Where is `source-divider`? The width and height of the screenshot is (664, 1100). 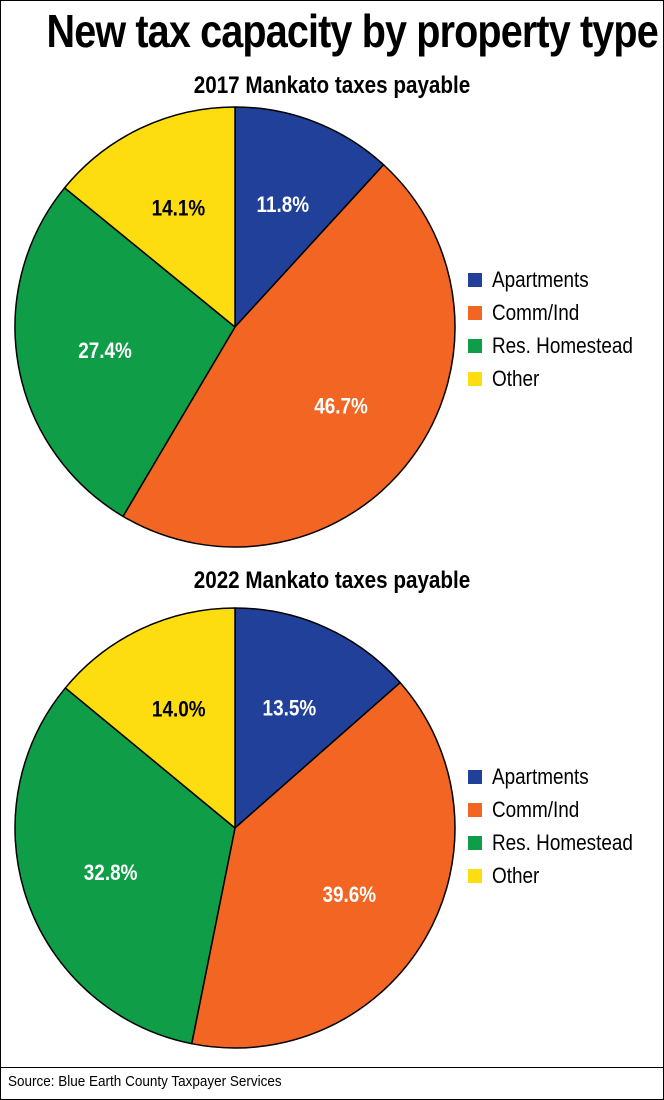 source-divider is located at coordinates (332, 1067).